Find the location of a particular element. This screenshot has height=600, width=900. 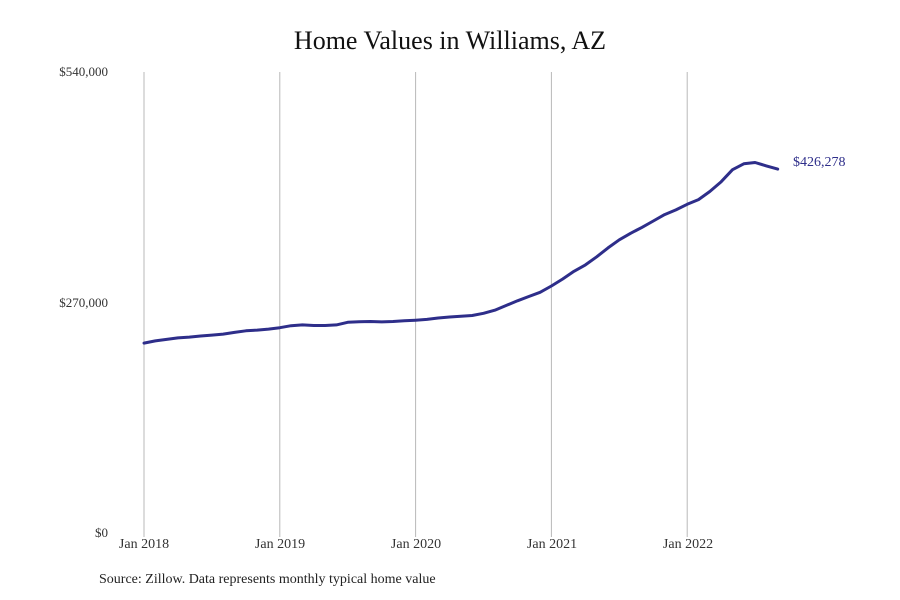

y-tick-0: $0 is located at coordinates (101, 532).